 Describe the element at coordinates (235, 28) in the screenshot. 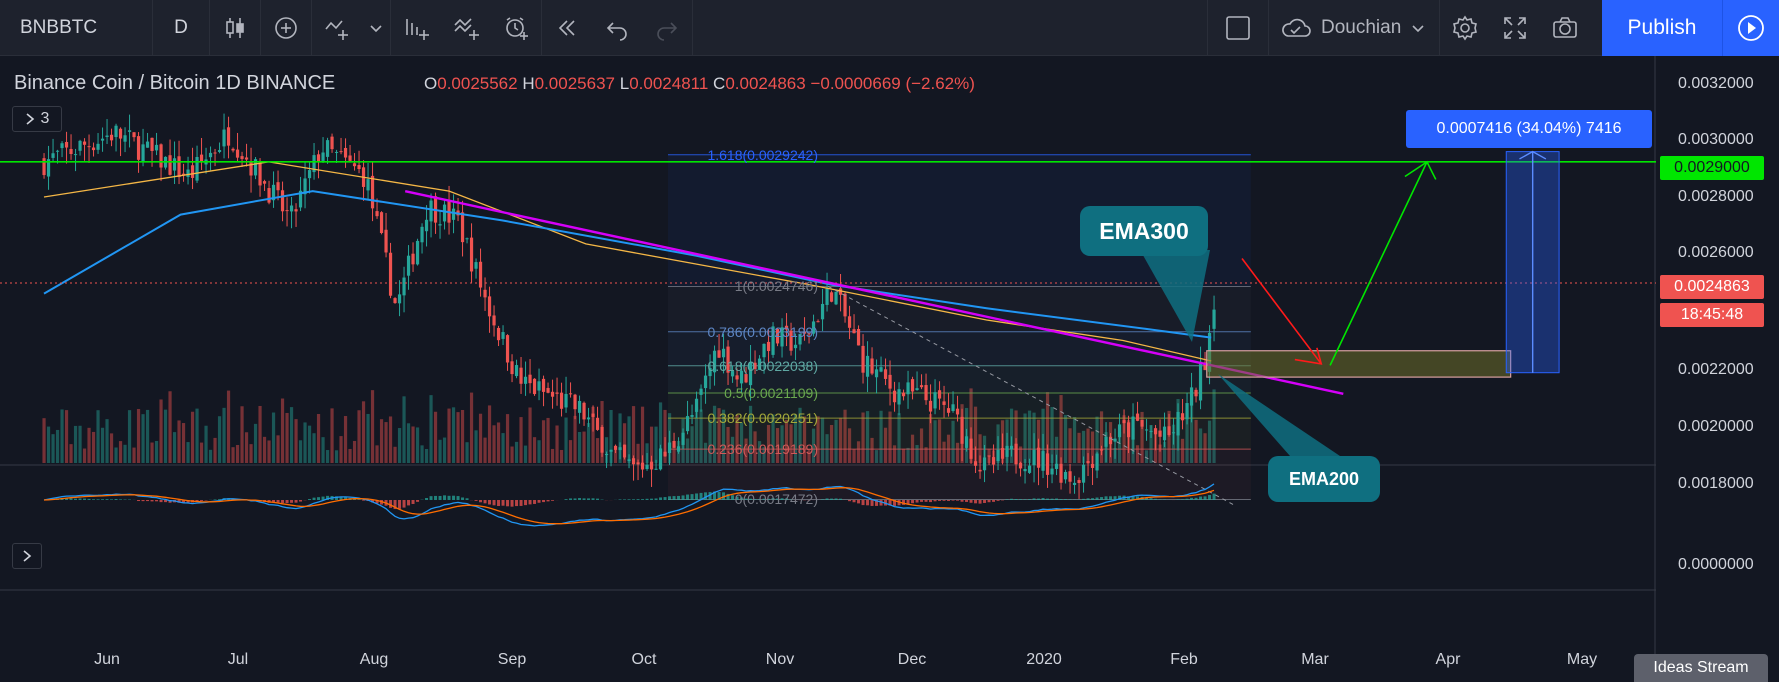

I see `candles-icon` at that location.